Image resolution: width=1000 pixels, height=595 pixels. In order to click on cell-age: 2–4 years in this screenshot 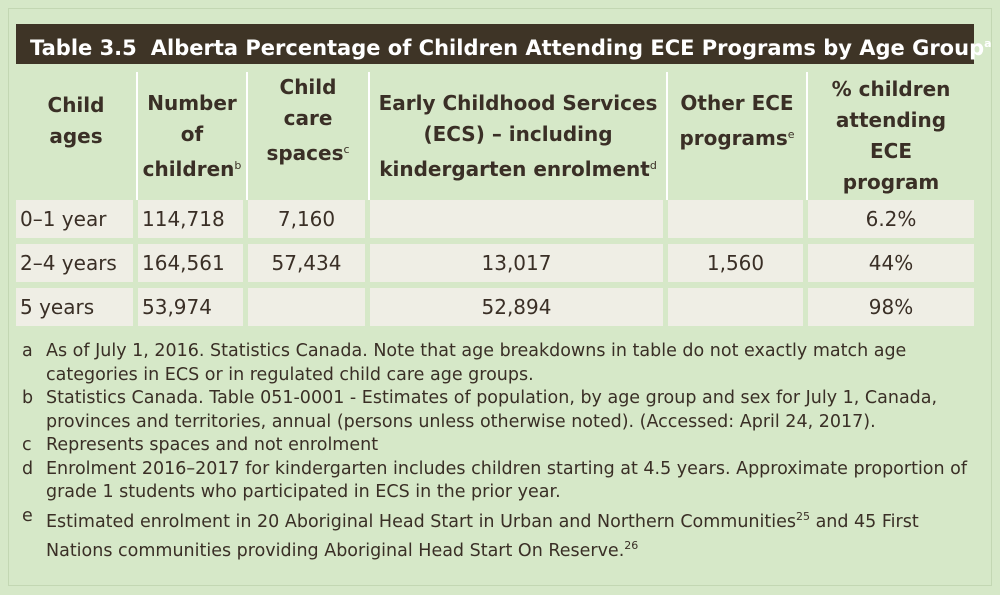, I will do `click(77, 266)`.